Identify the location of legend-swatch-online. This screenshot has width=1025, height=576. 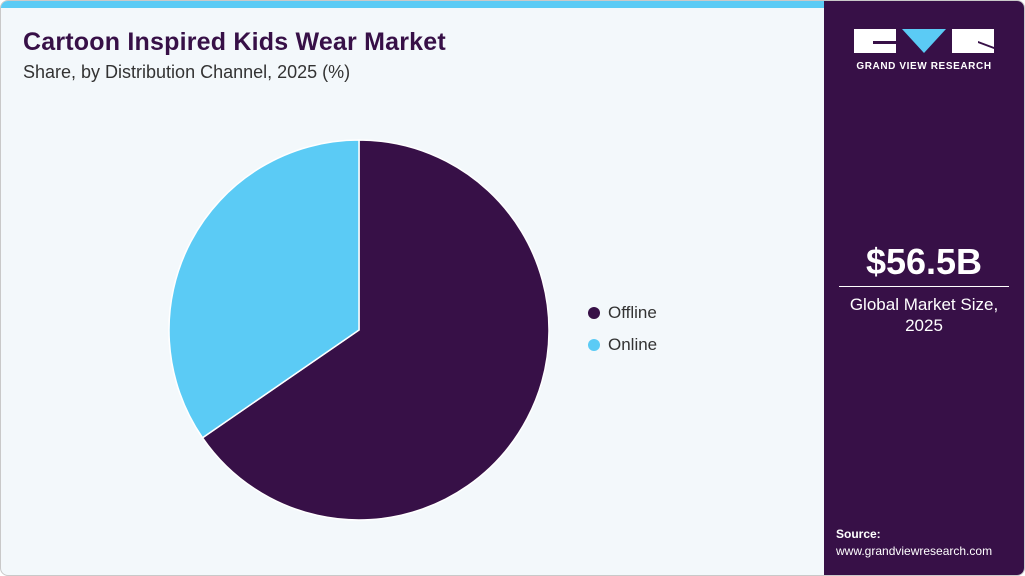
(594, 345).